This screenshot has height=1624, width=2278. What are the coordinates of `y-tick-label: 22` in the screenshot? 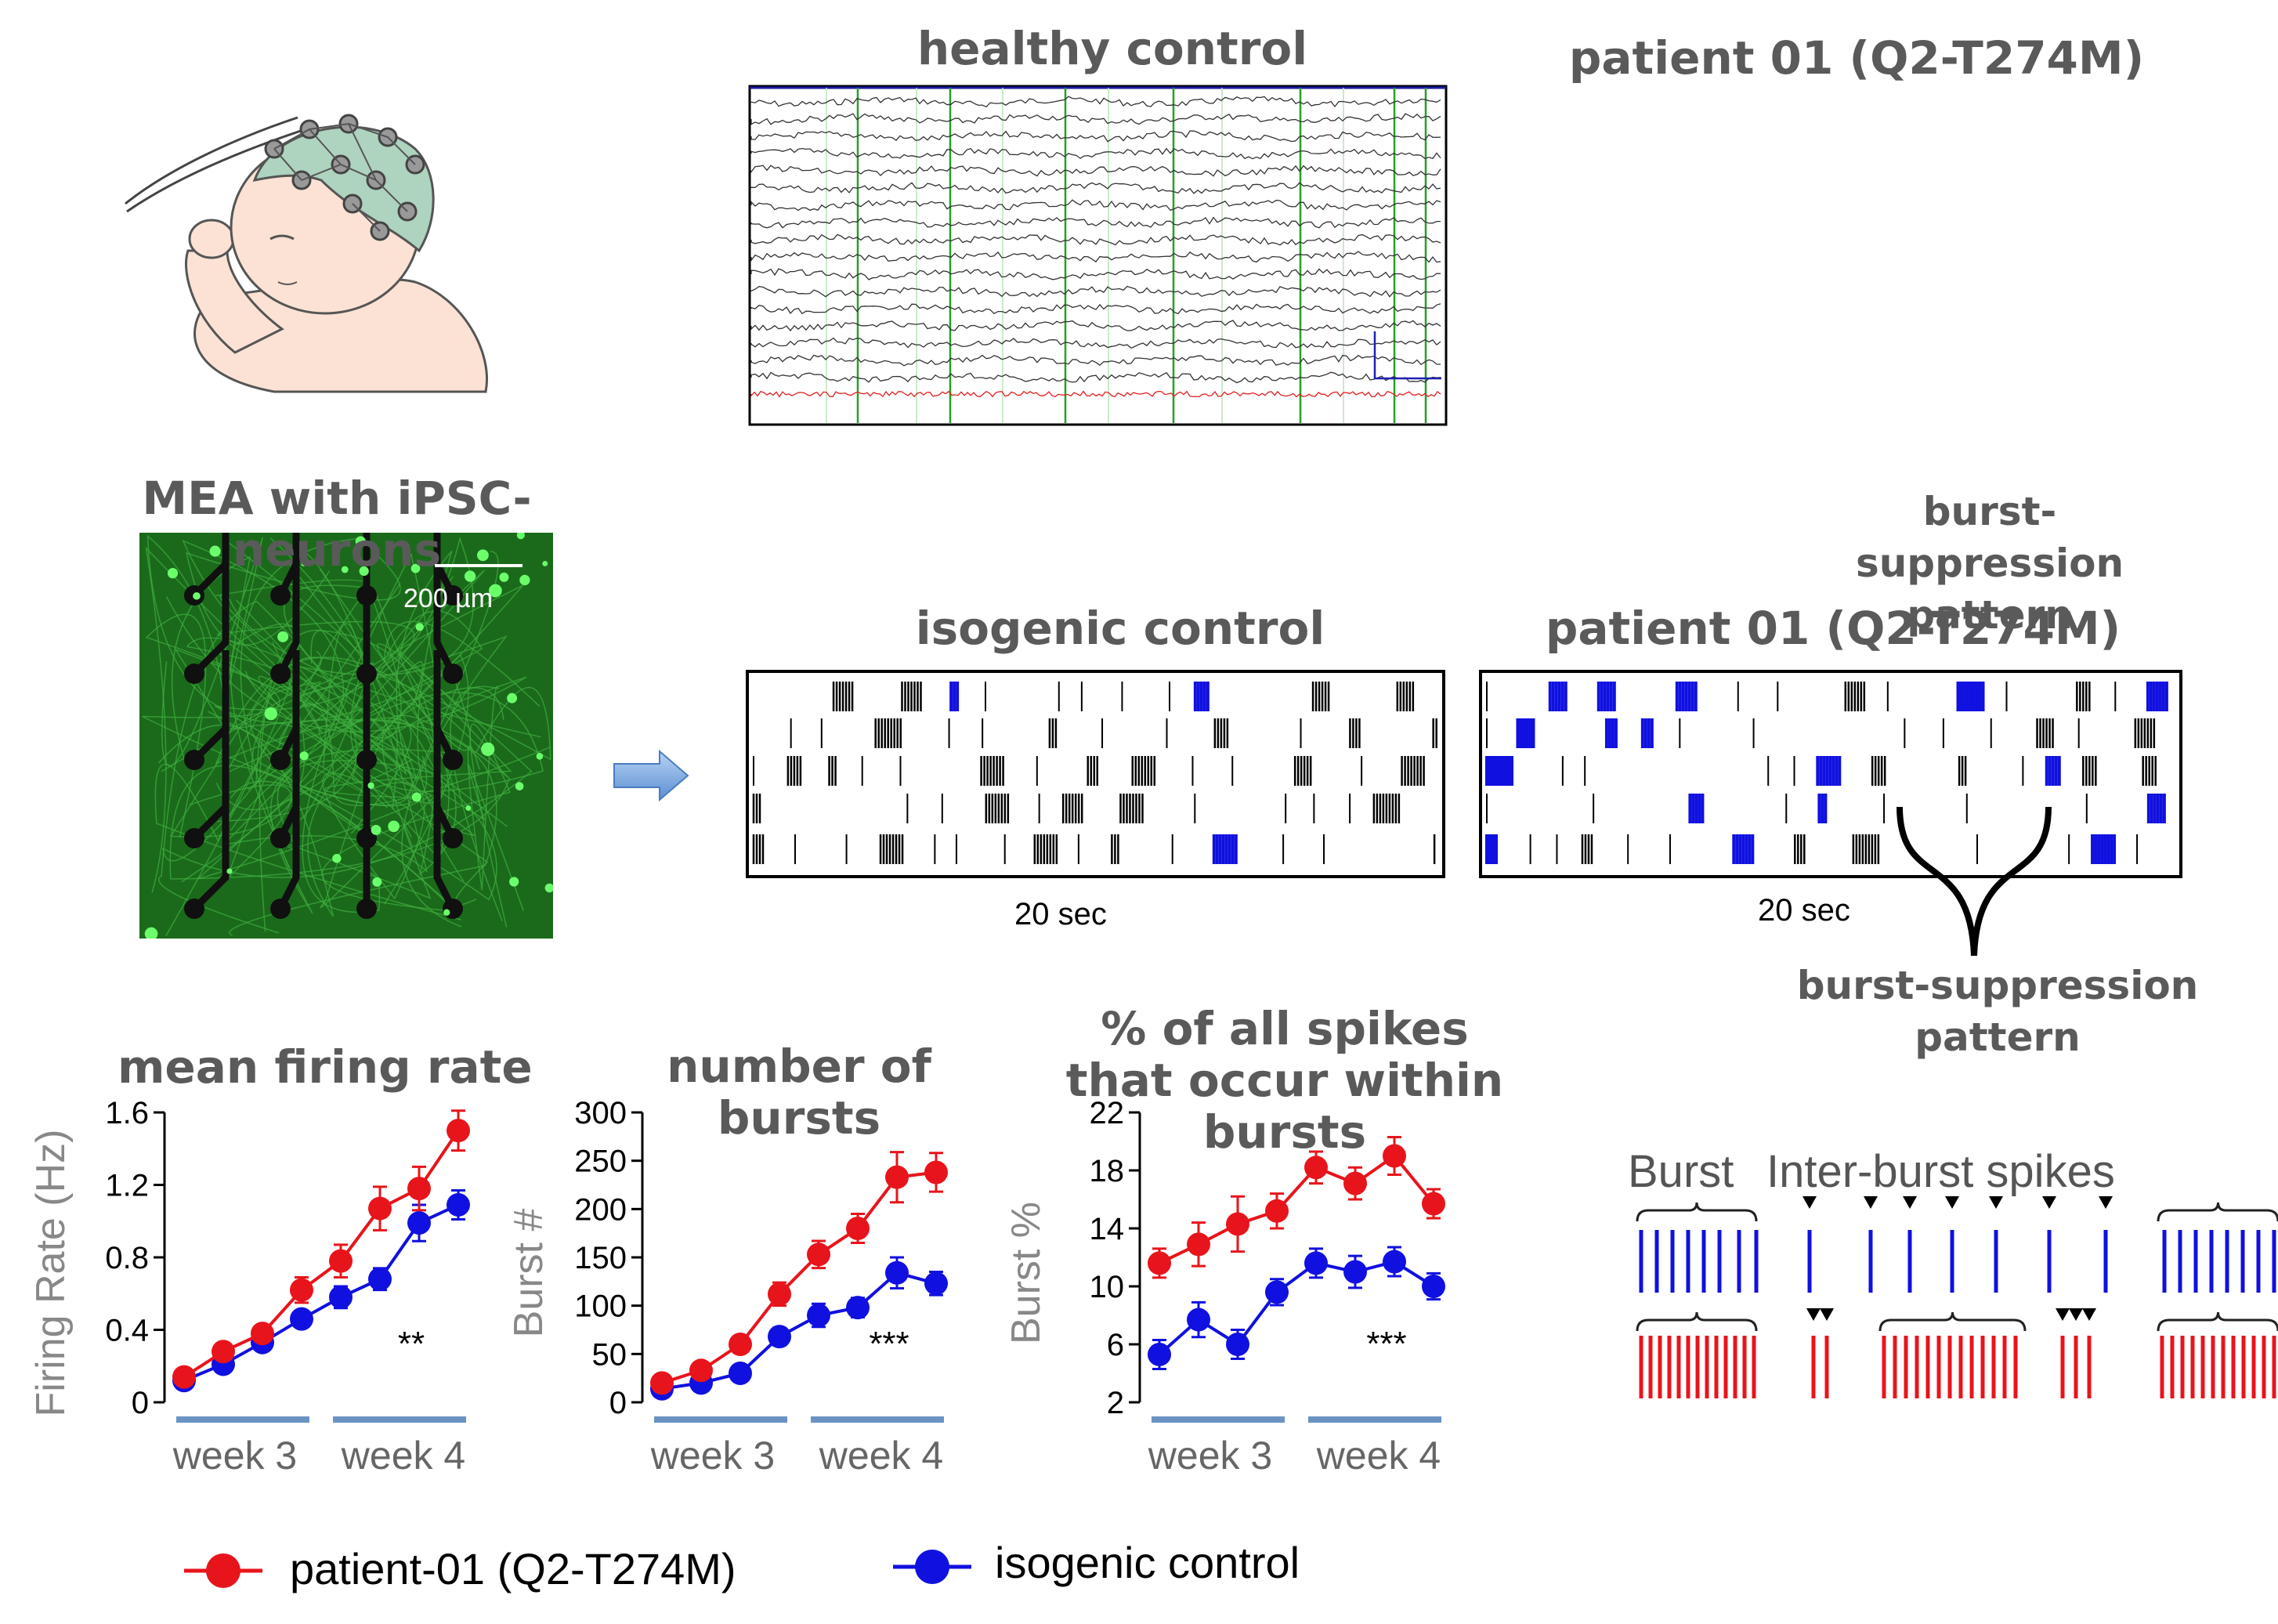 It's located at (1107, 1113).